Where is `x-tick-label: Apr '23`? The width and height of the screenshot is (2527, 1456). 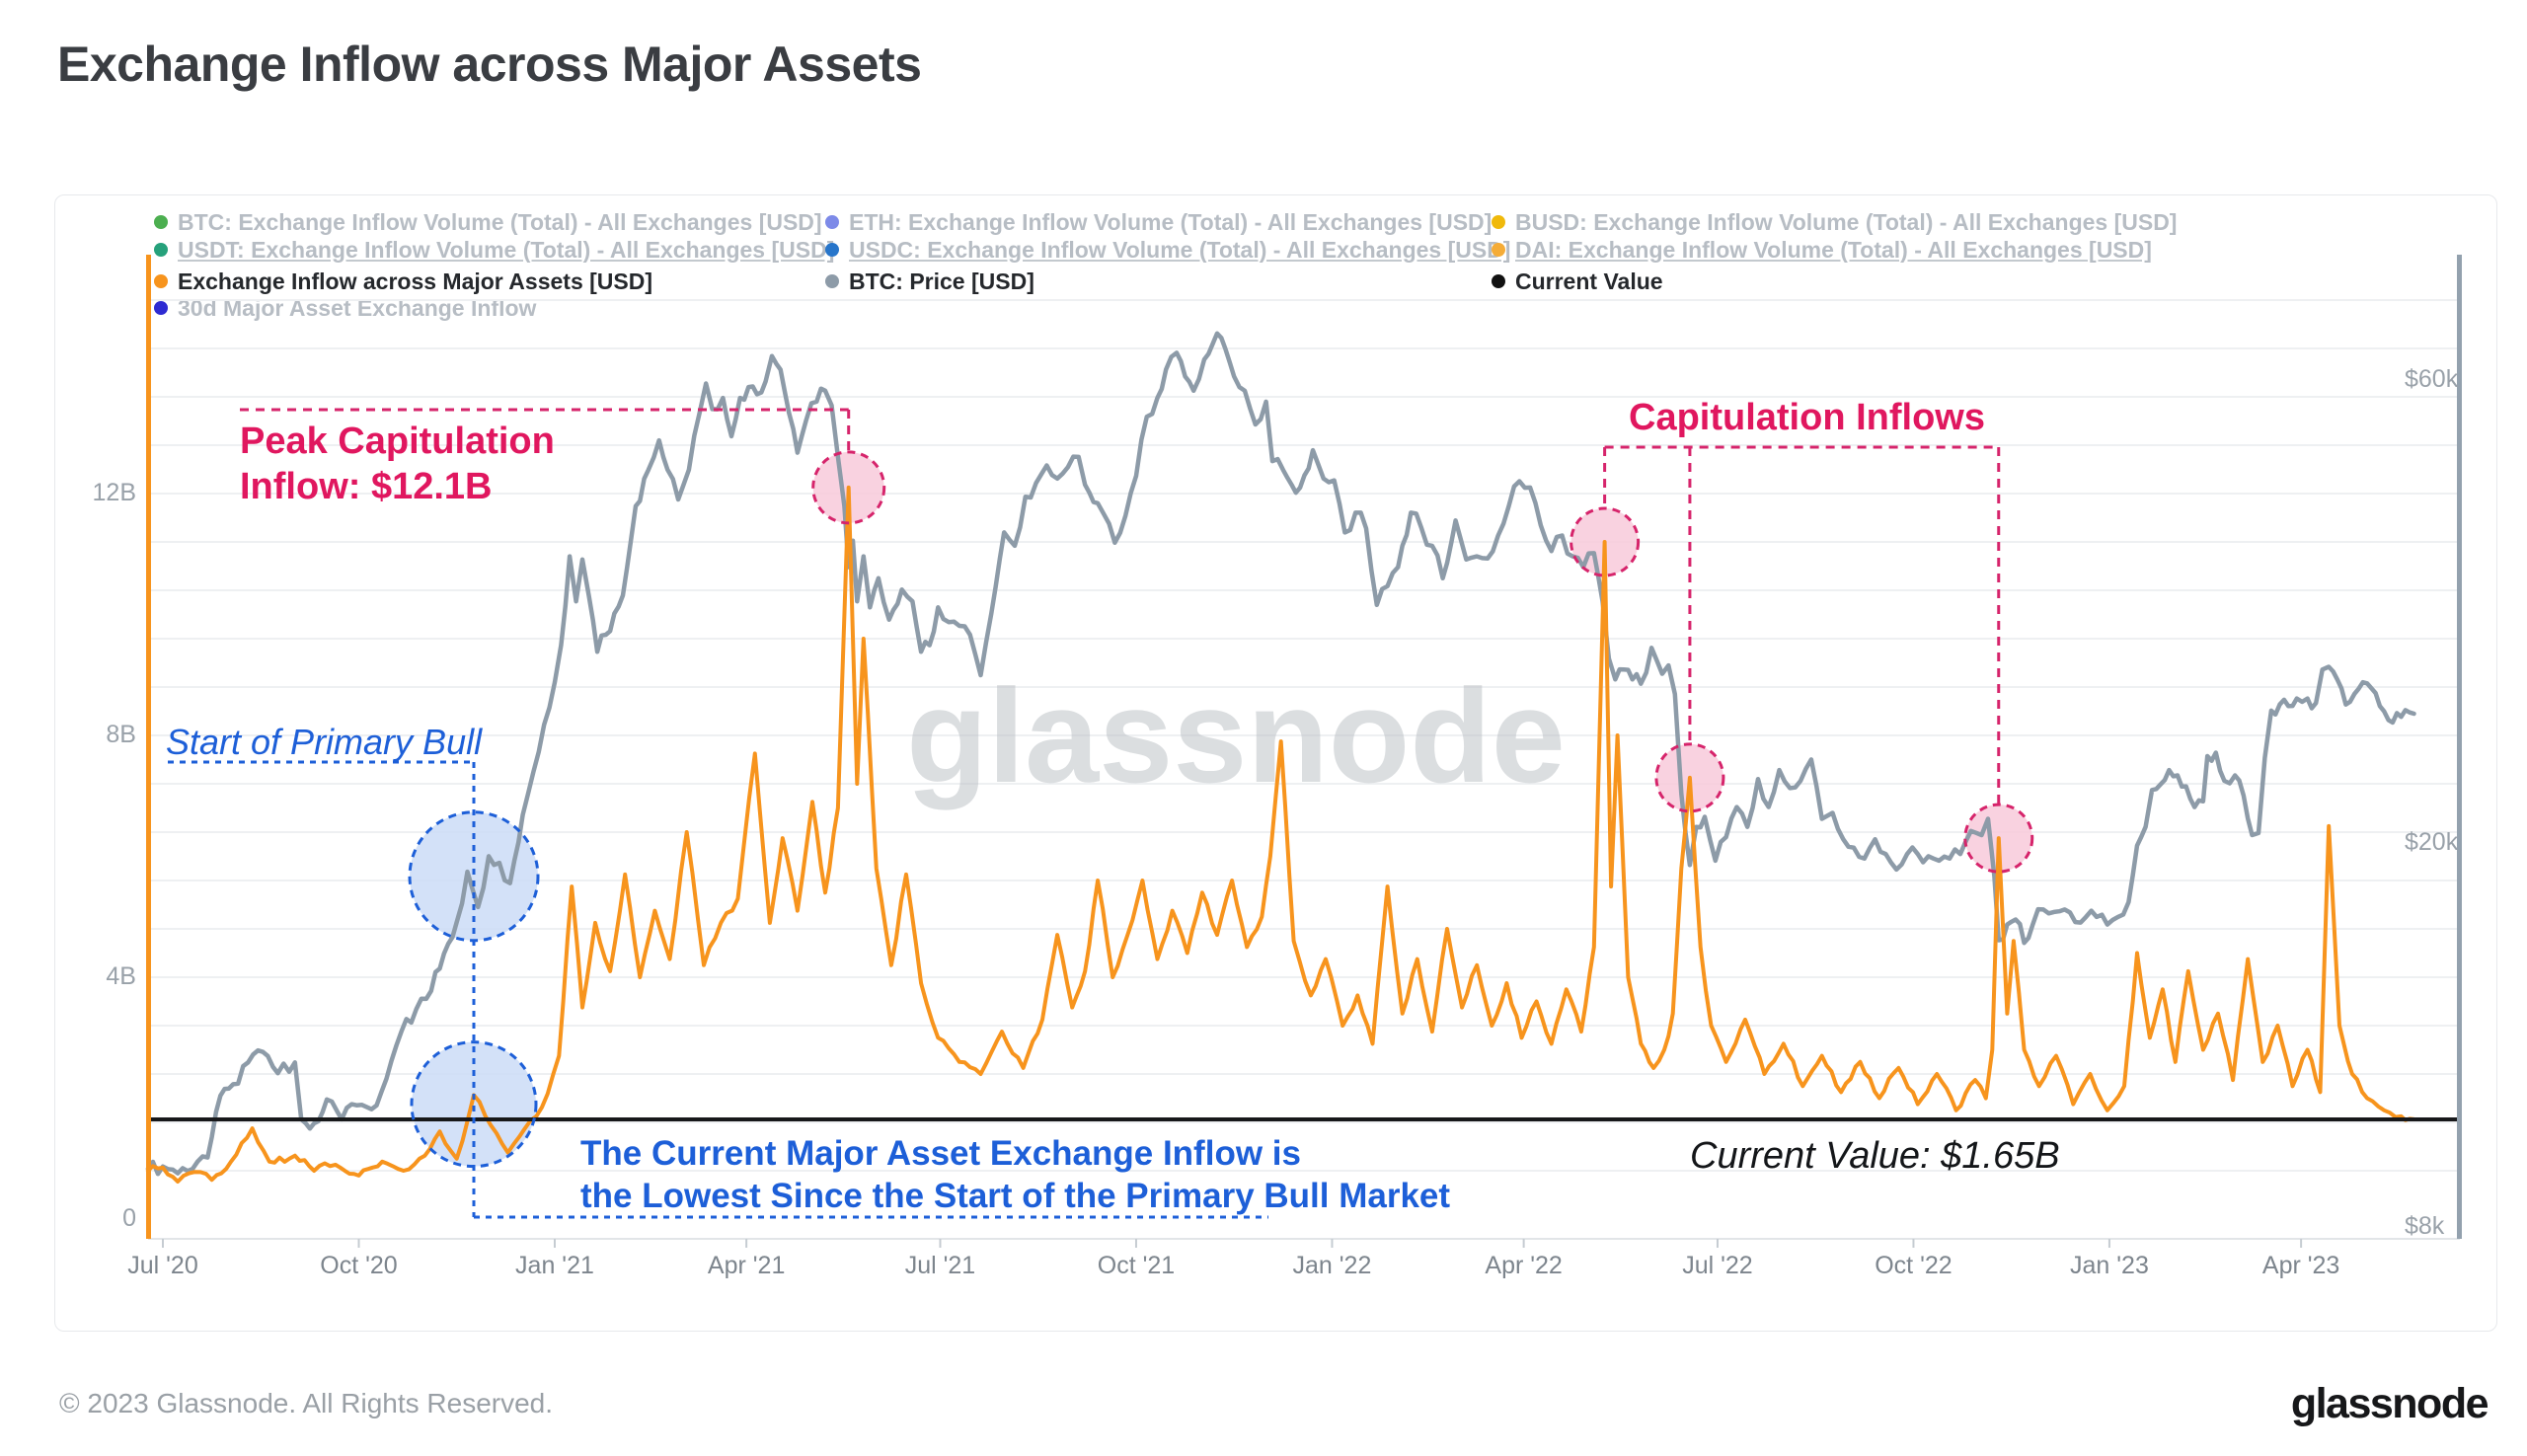
x-tick-label: Apr '23 is located at coordinates (2300, 1265).